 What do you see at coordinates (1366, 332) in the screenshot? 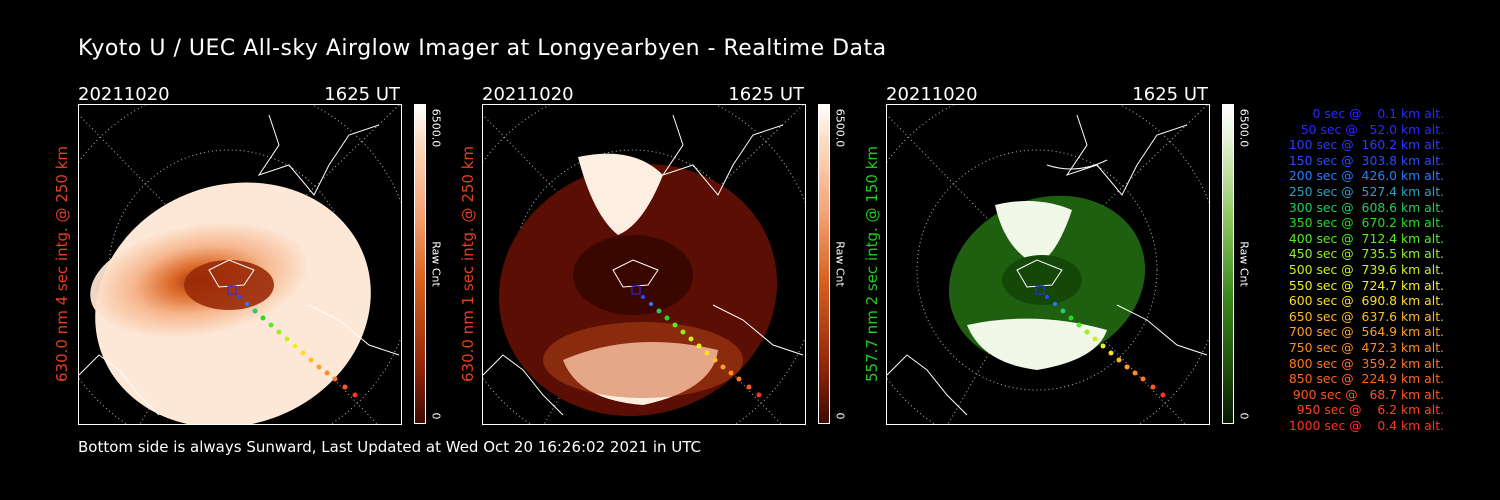
I see `legend-row: 700 sec @ 564.9 km alt.` at bounding box center [1366, 332].